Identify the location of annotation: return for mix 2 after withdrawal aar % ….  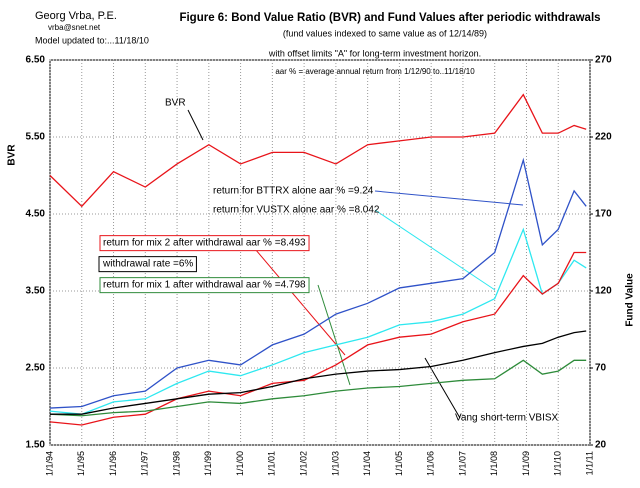
(204, 243).